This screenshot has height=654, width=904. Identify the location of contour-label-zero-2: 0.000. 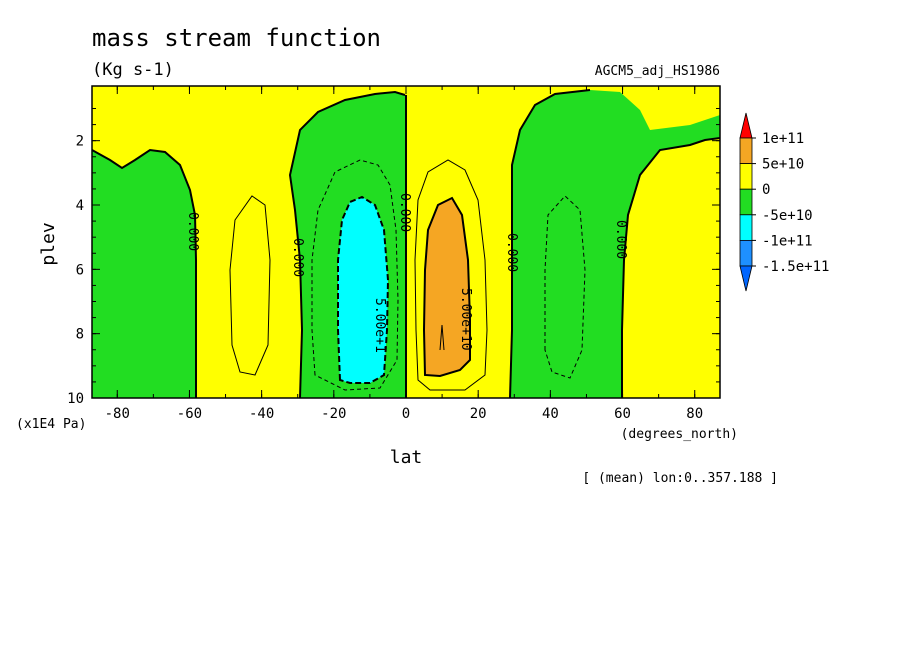
(297, 257).